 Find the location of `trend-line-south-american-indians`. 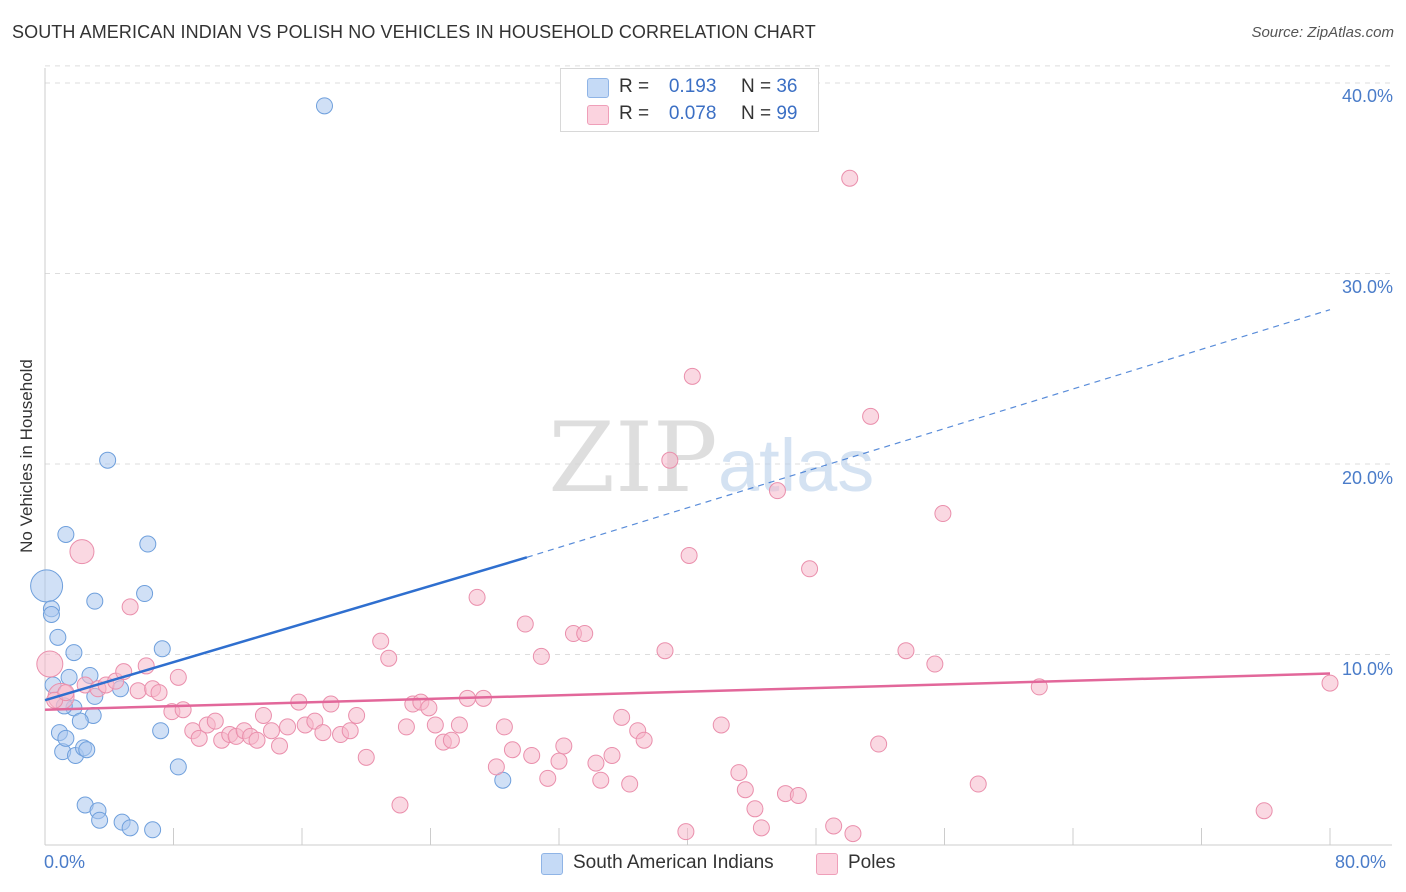

trend-line-south-american-indians is located at coordinates (286, 629).